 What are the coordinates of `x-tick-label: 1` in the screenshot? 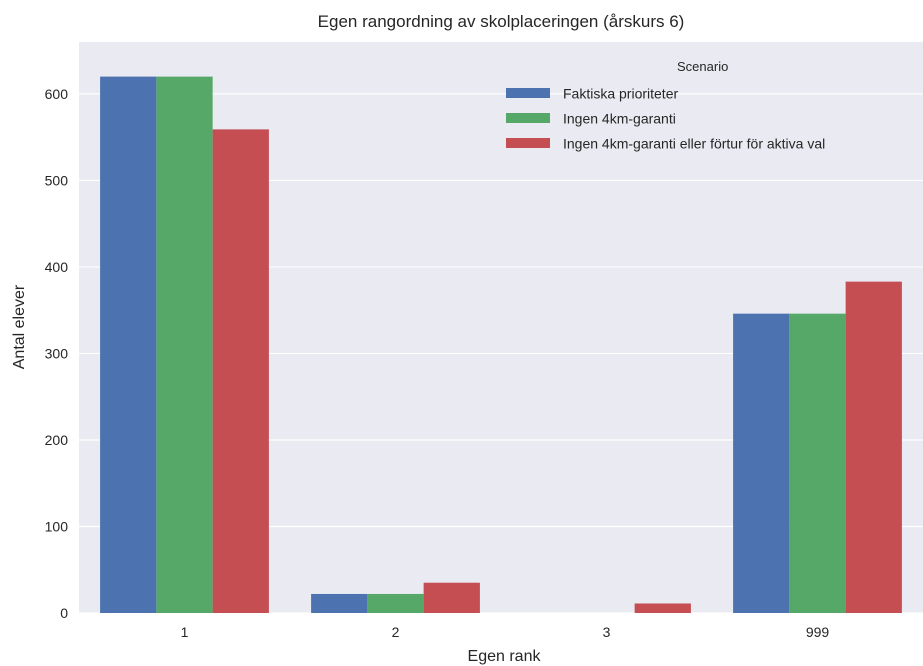 It's located at (185, 632).